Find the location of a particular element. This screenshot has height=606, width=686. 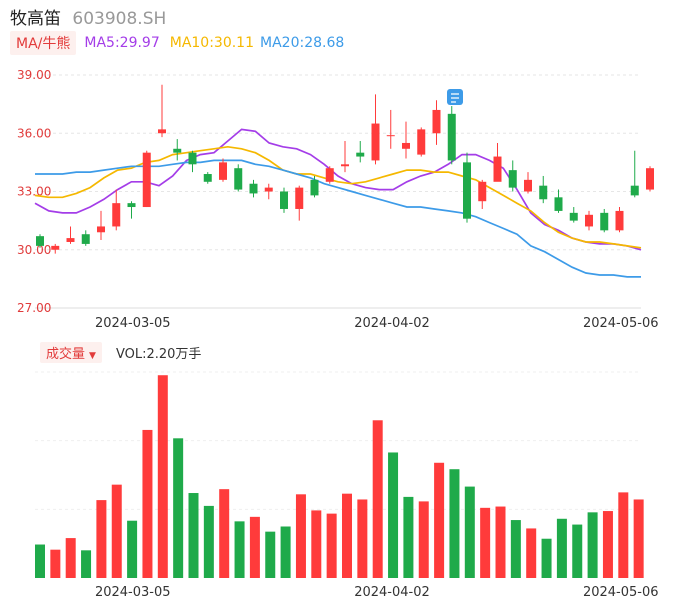

price-tick-label: 27.00 is located at coordinates (34, 308).